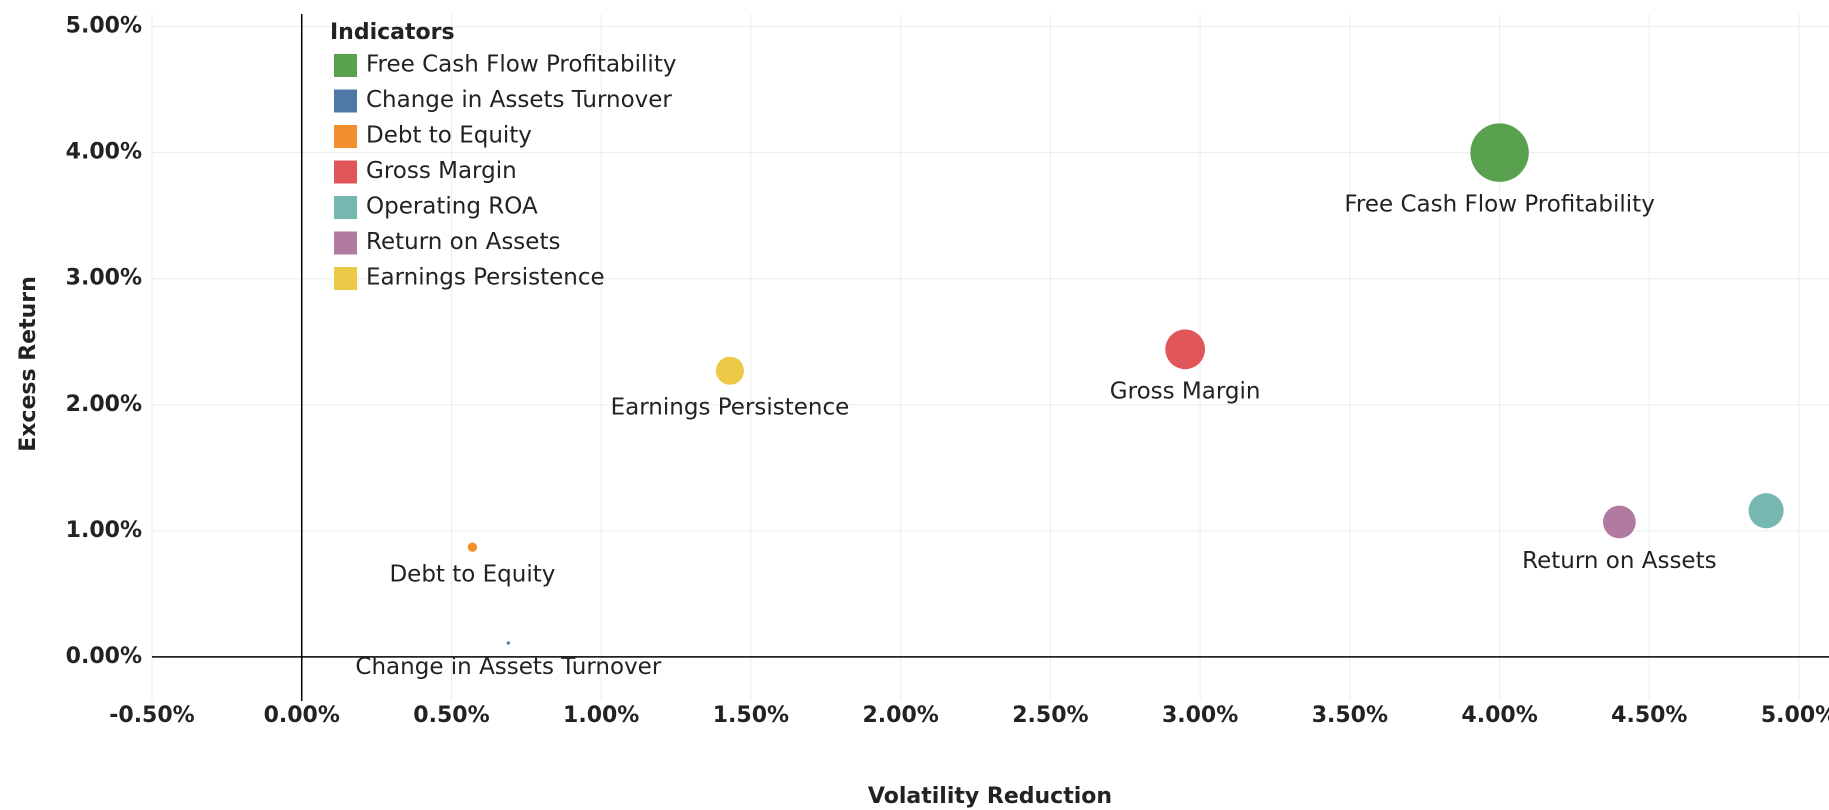 The height and width of the screenshot is (810, 1829). Describe the element at coordinates (485, 278) in the screenshot. I see `legend-label: Earnings Persistence` at that location.